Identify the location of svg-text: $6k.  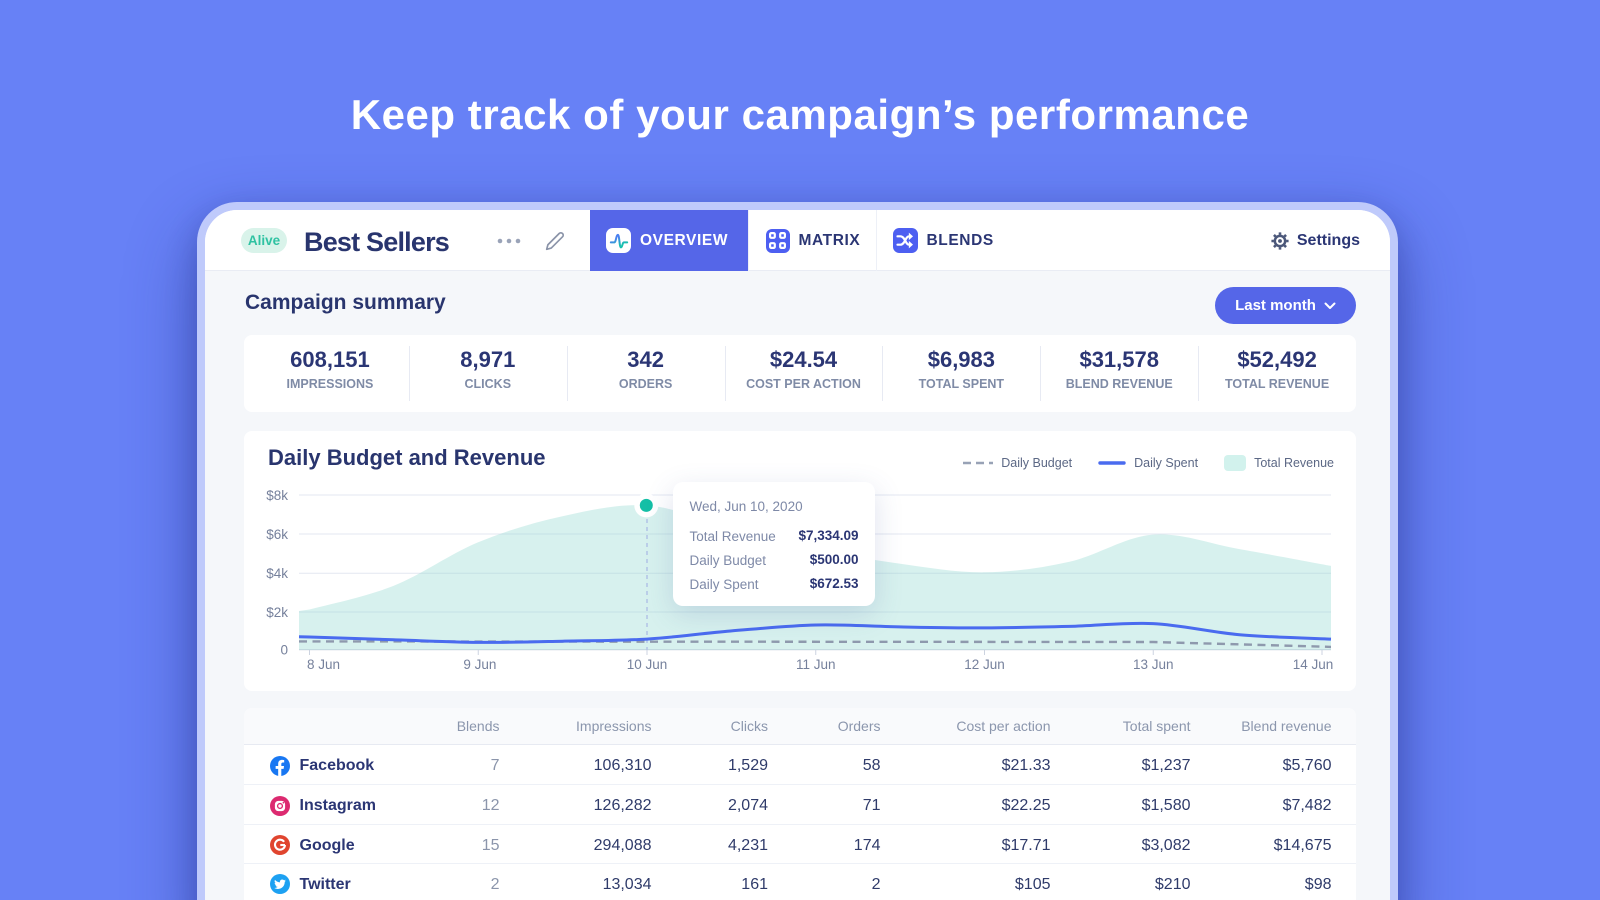
(277, 534).